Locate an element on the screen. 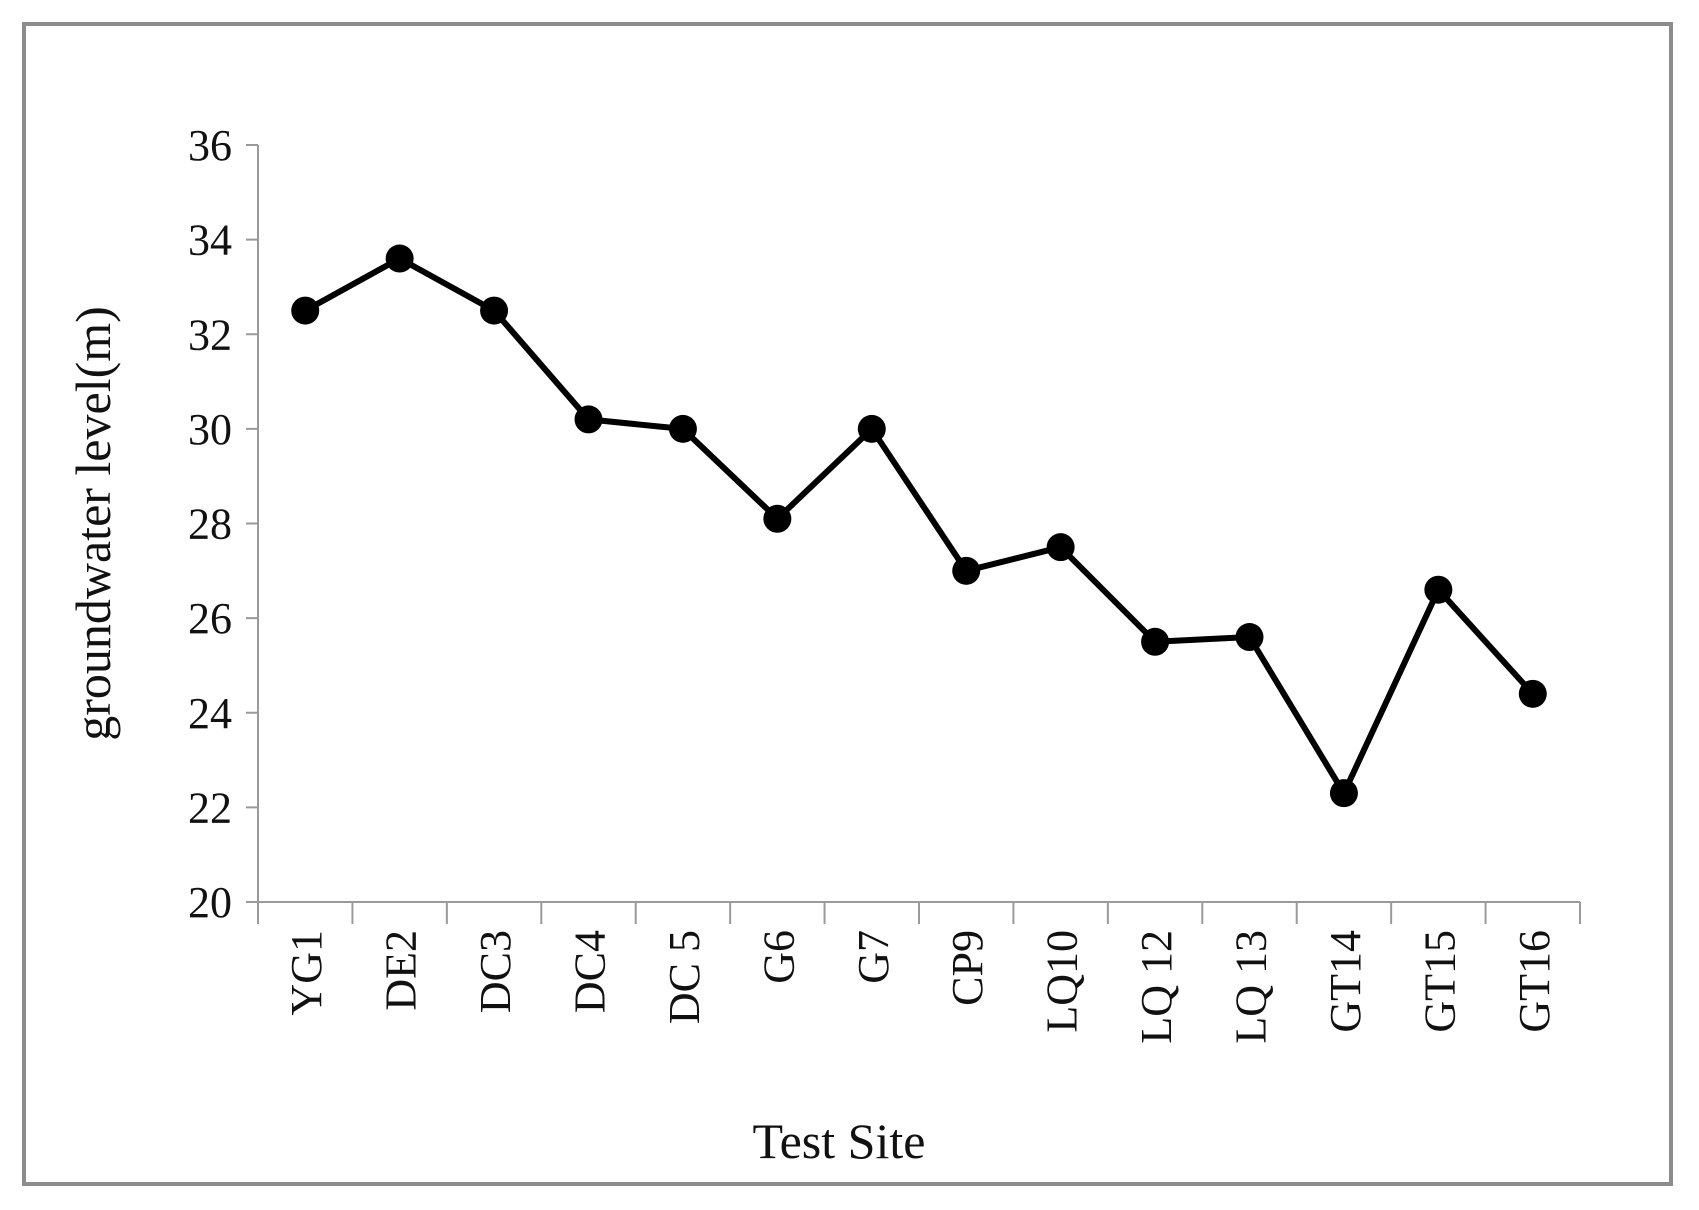  y-tick-label: 34 is located at coordinates (210, 240).